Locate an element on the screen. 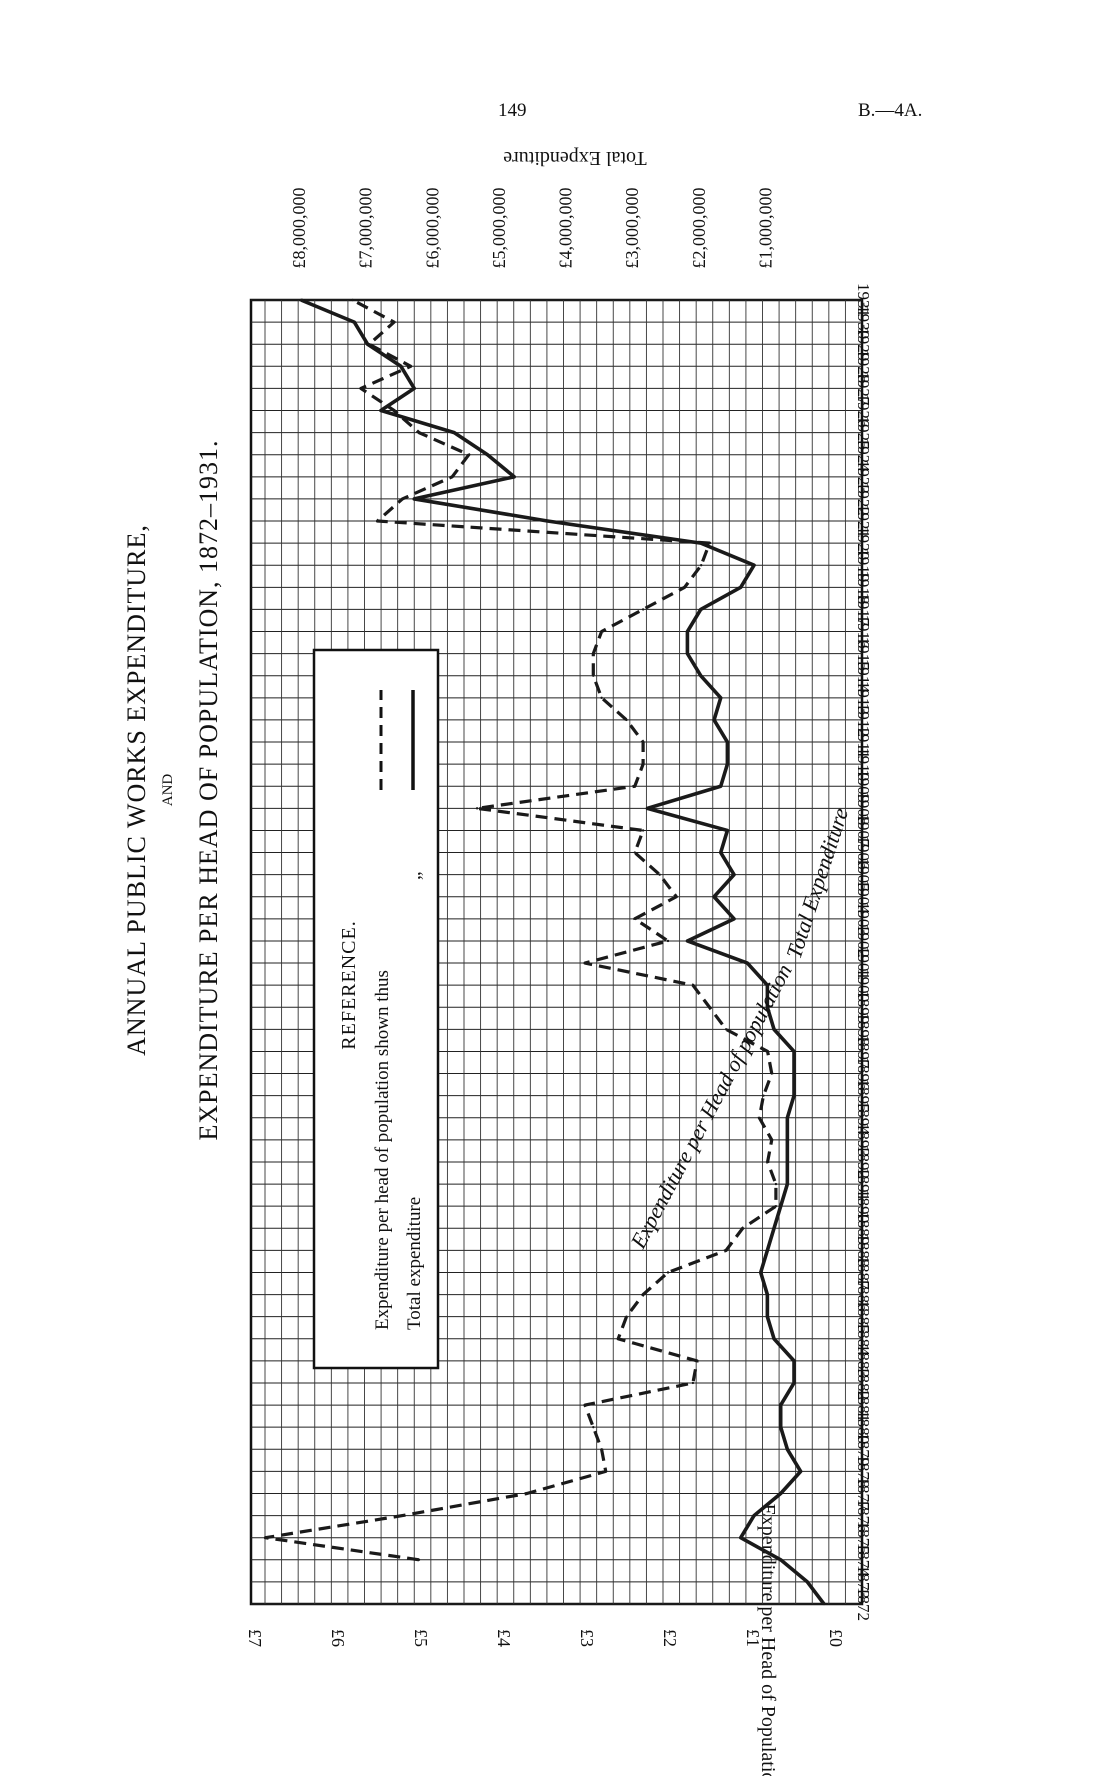 The image size is (1114, 1776). y-right-tick-label: £1,000,000 is located at coordinates (765, 228).